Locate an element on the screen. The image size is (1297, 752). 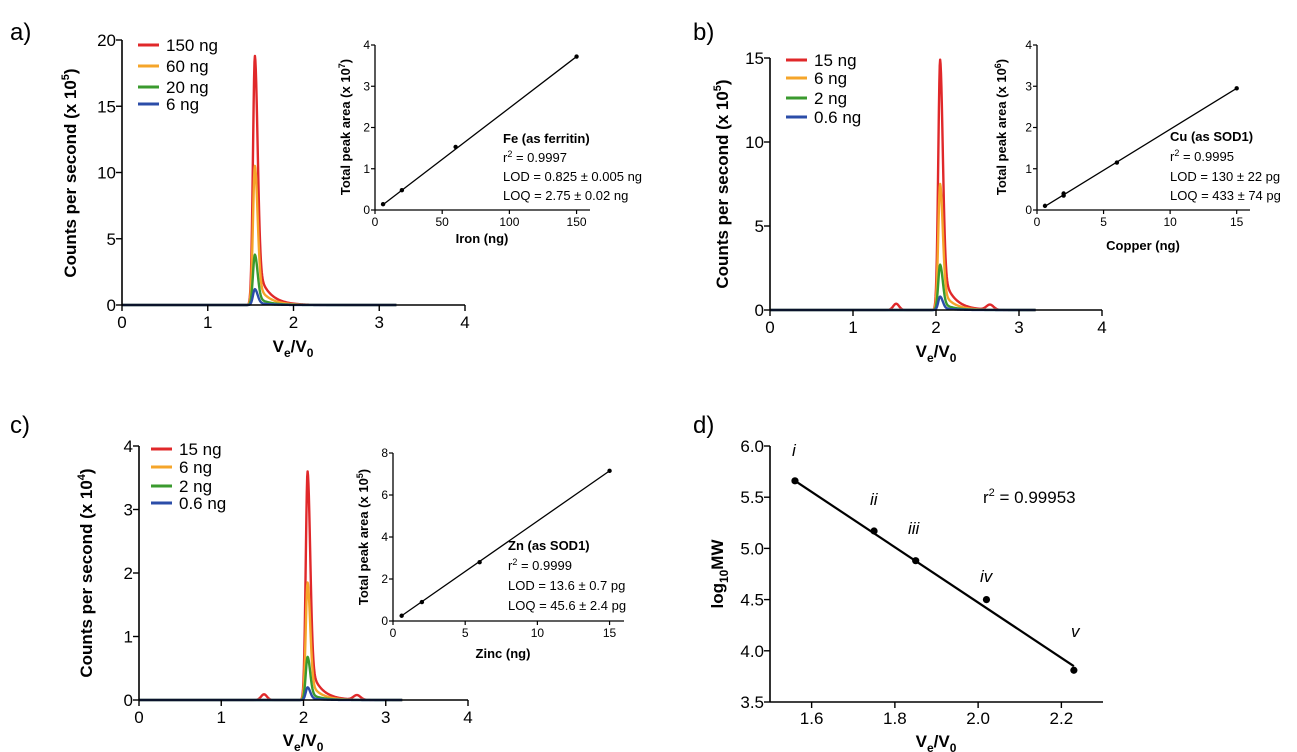
series-line-6-ng is located at coordinates (903, 247).